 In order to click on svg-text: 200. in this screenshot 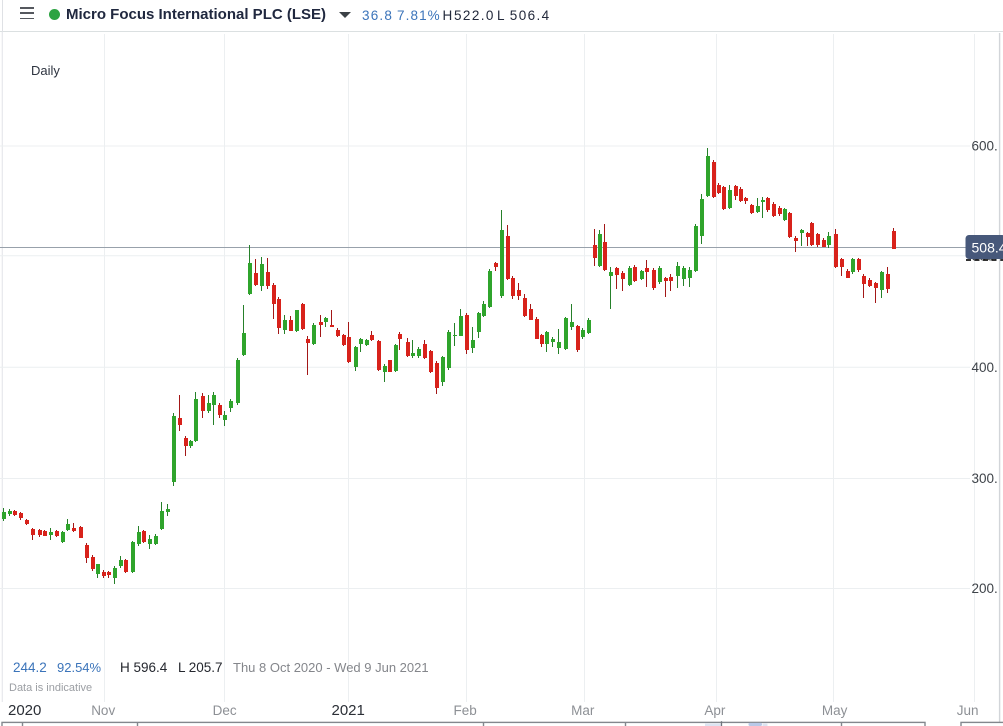, I will do `click(985, 588)`.